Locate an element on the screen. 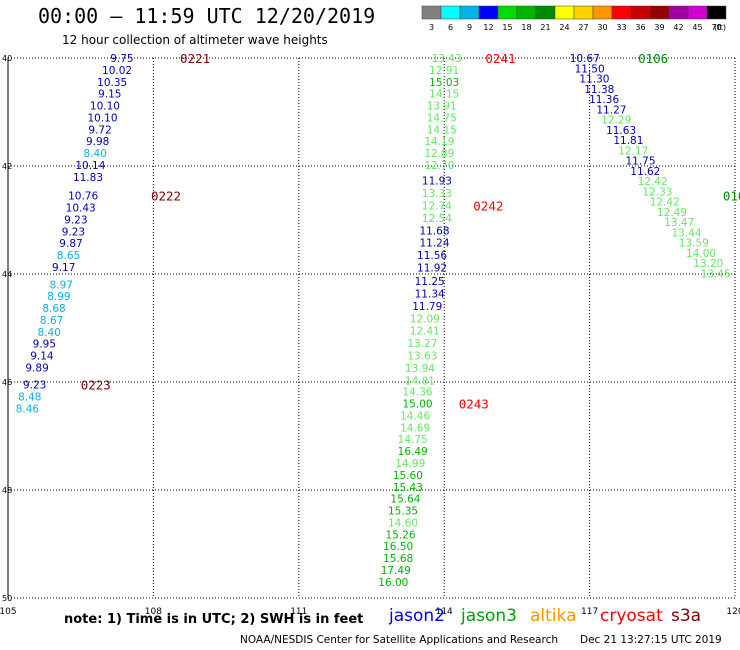  wave-height-value: 9.95 is located at coordinates (44, 345).